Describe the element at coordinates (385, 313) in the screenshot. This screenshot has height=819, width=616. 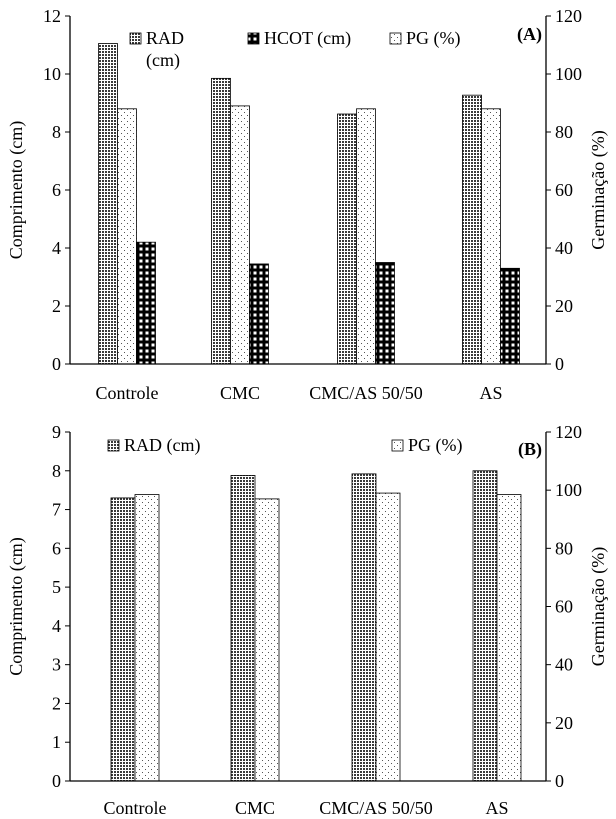
I see `bar-hcot-cm--3` at that location.